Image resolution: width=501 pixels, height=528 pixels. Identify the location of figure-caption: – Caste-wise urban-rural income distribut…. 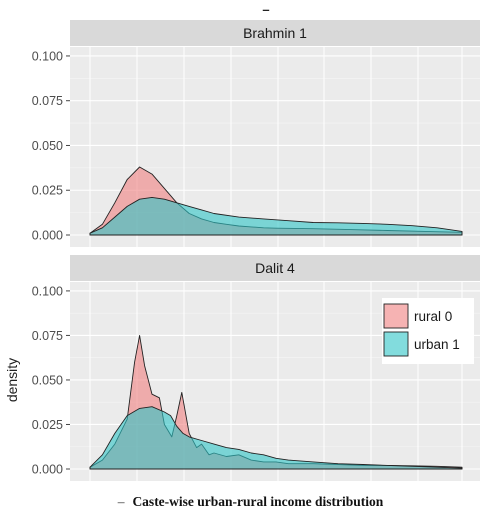
(250, 502).